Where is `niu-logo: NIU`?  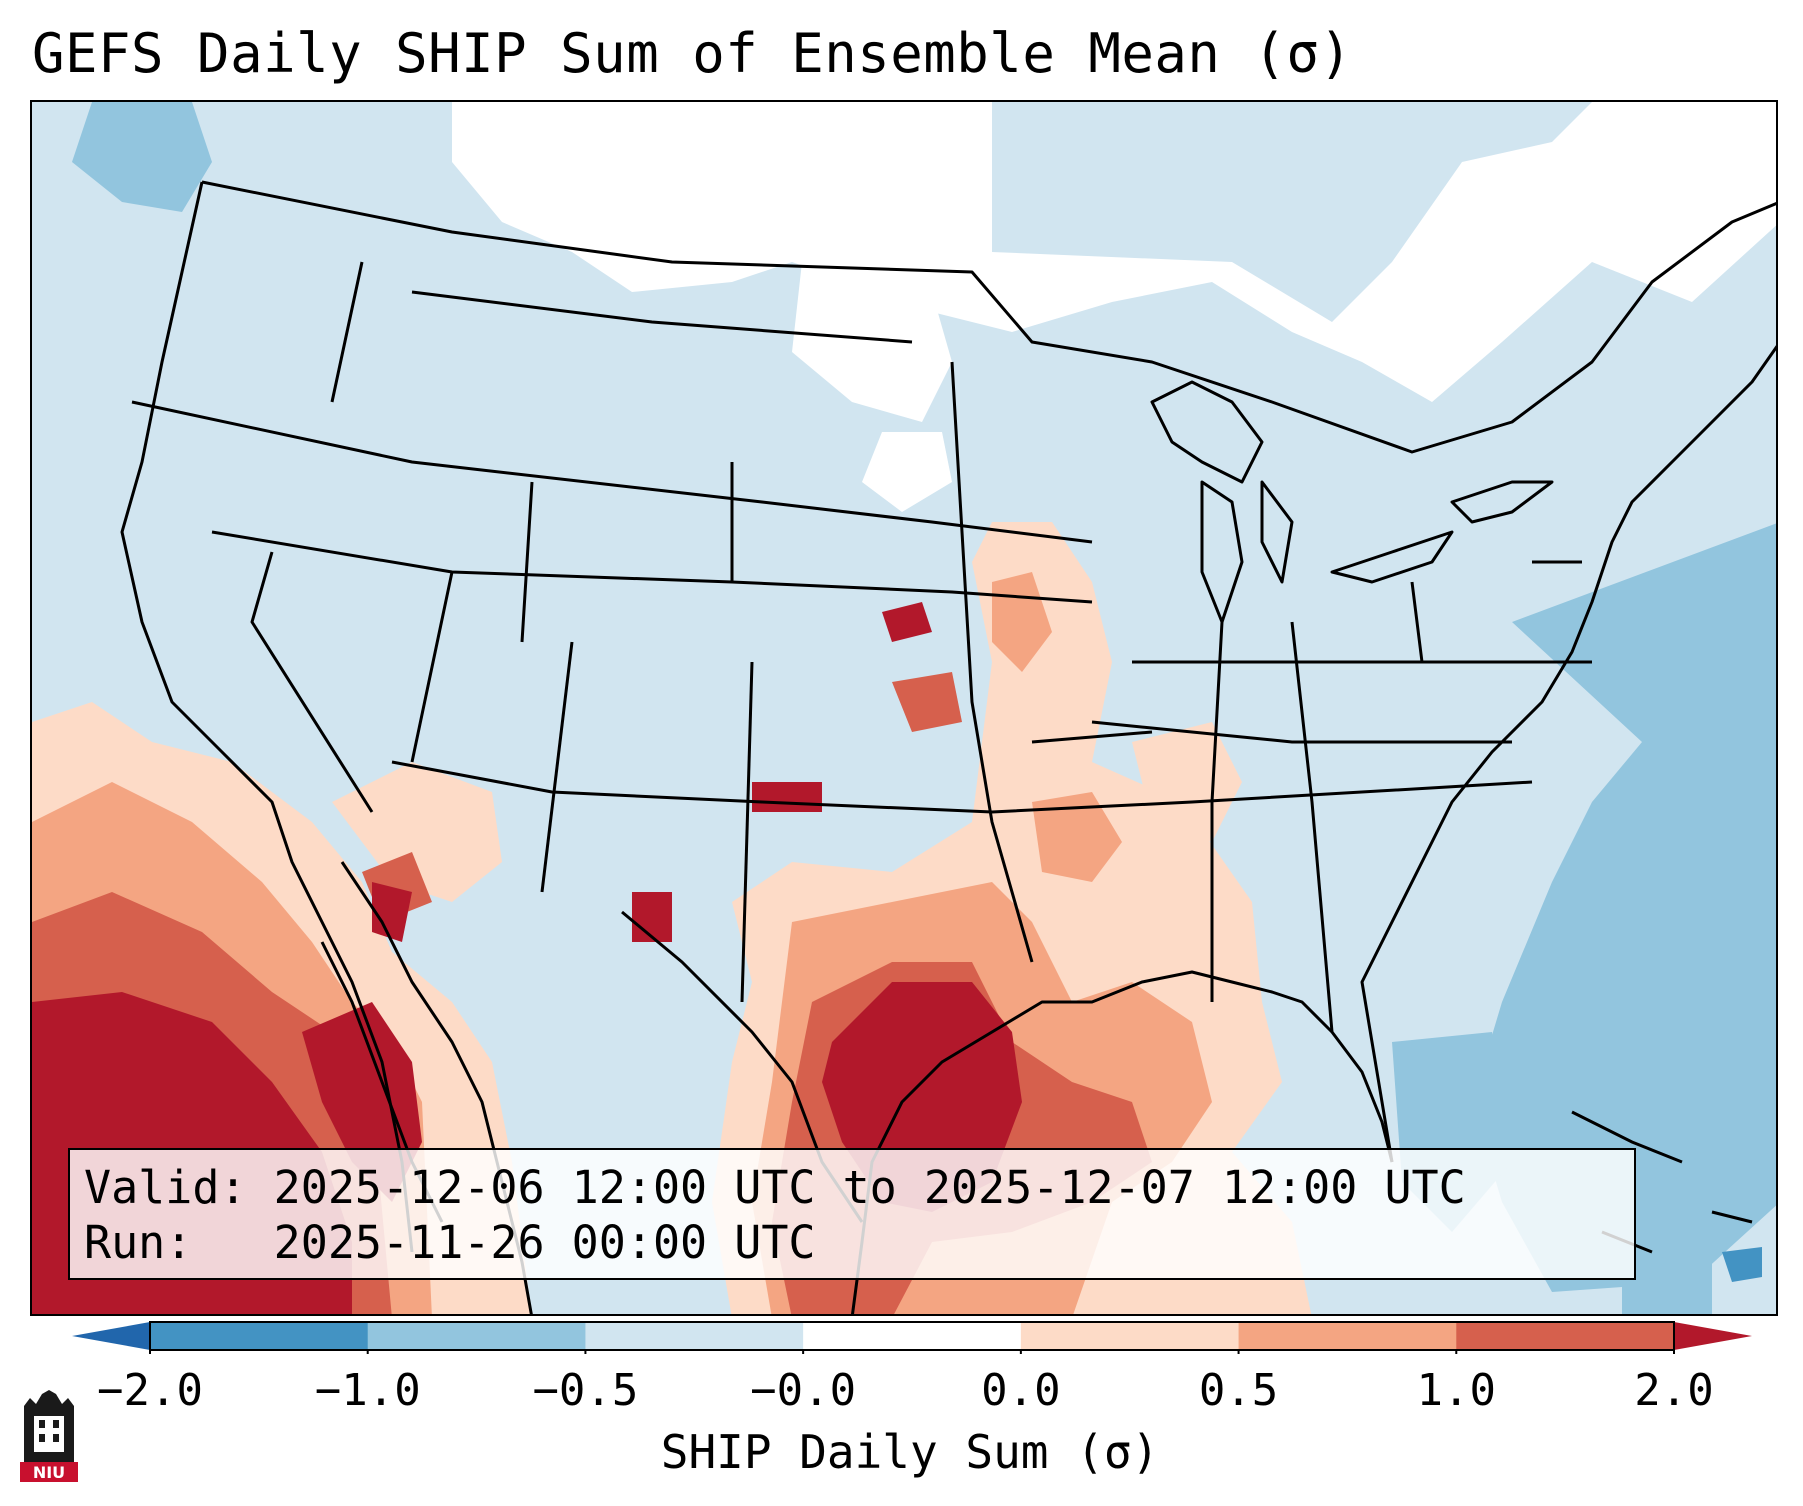
niu-logo: NIU is located at coordinates (49, 1436).